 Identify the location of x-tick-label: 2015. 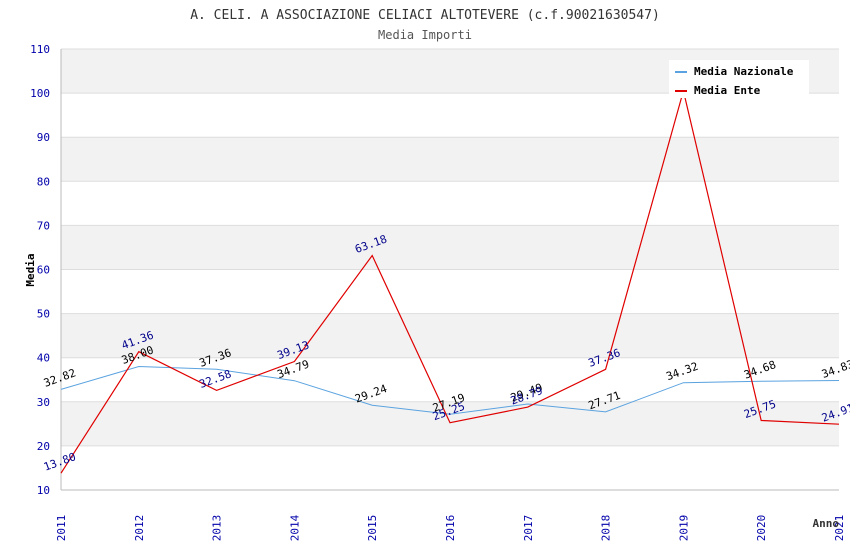
(372, 528).